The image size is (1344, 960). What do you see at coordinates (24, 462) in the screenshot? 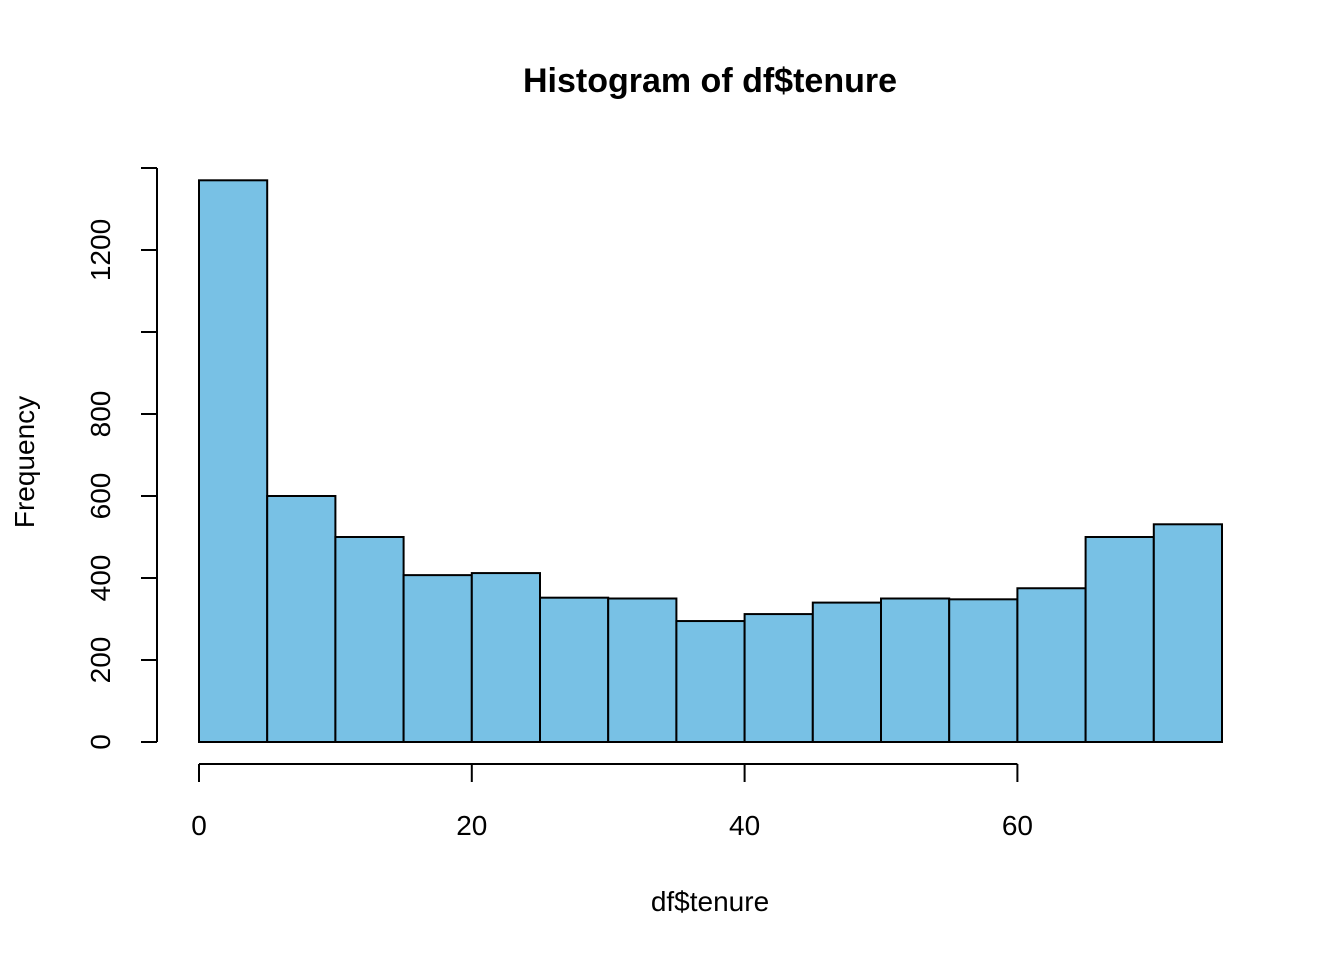
I see `y-axis-label: Frequency` at bounding box center [24, 462].